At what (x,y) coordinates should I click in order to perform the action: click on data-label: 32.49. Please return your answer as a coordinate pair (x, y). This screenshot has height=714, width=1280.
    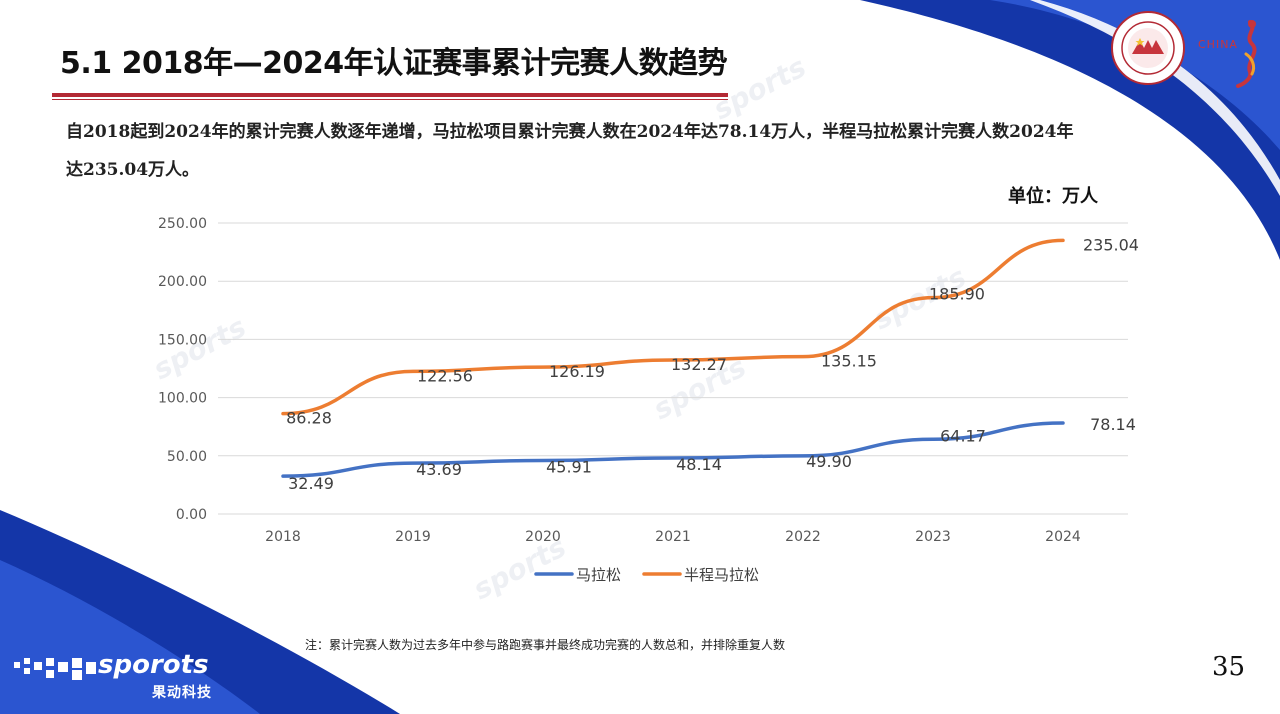
    Looking at the image, I should click on (311, 483).